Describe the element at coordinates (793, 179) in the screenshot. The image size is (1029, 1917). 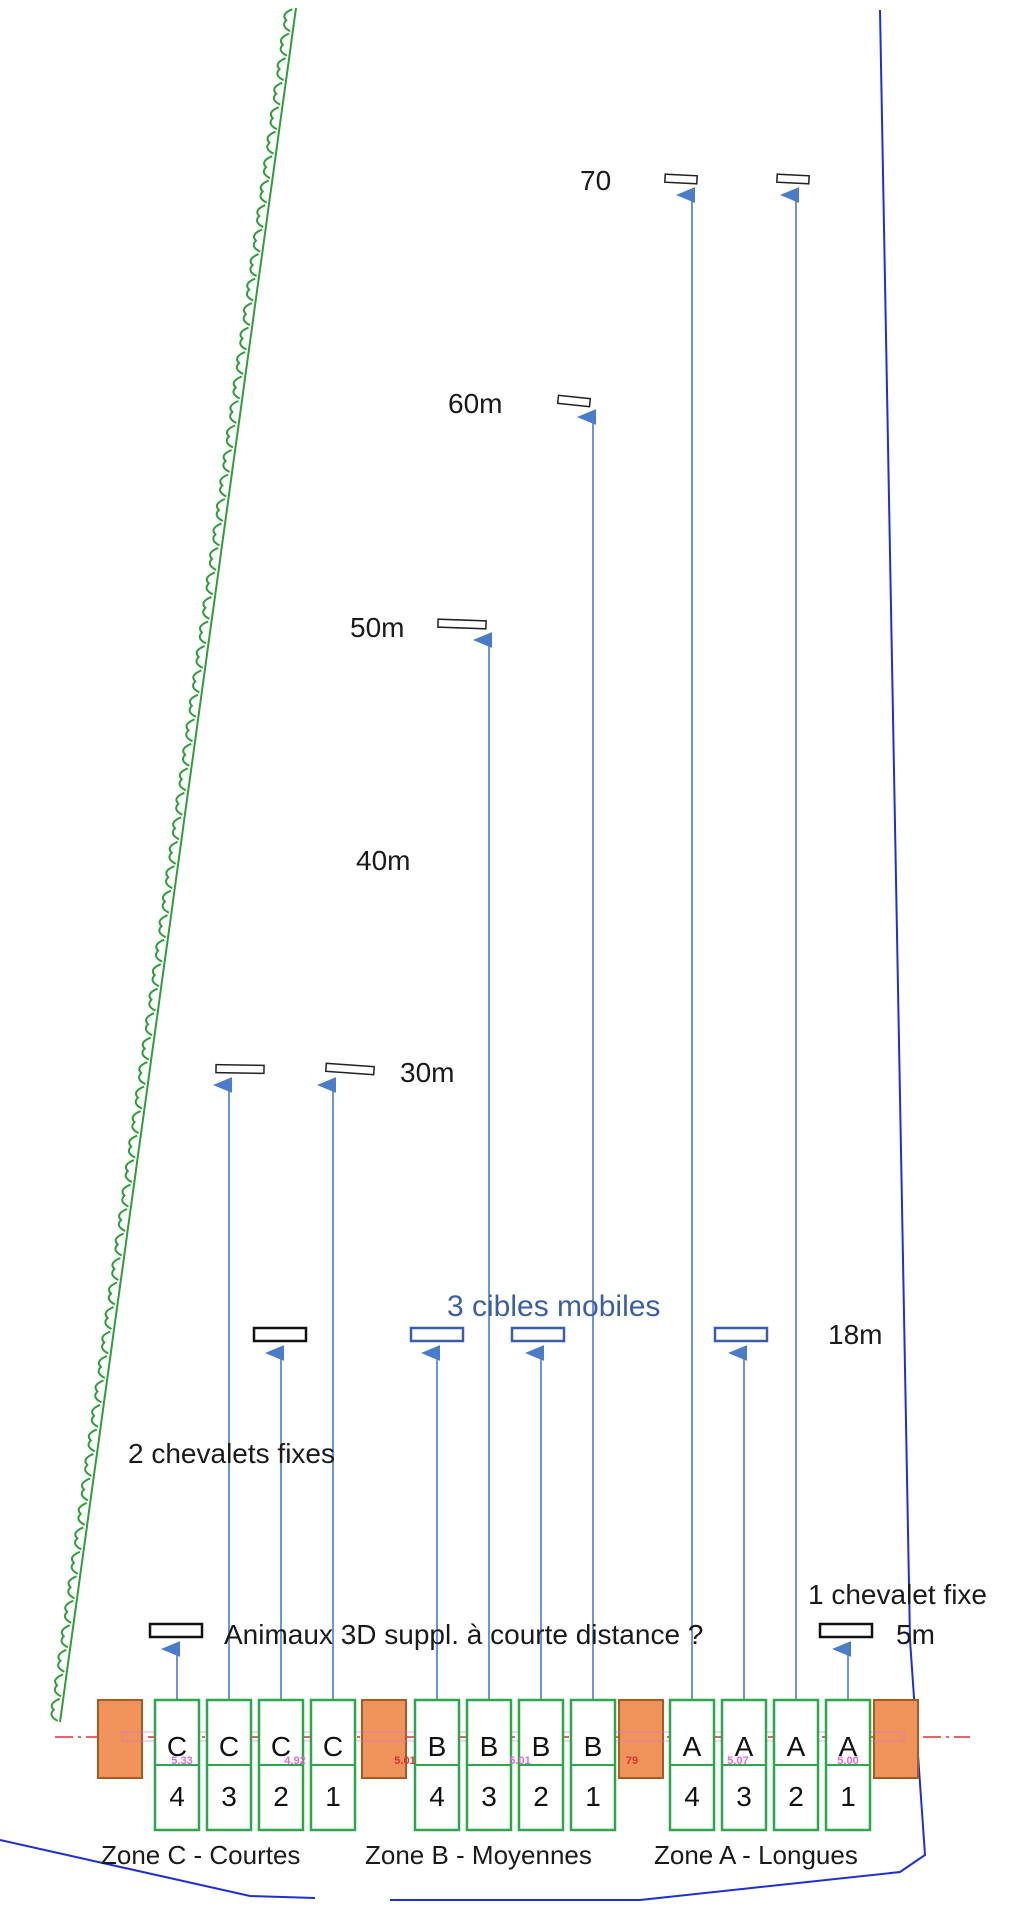
I see `target-70-right` at that location.